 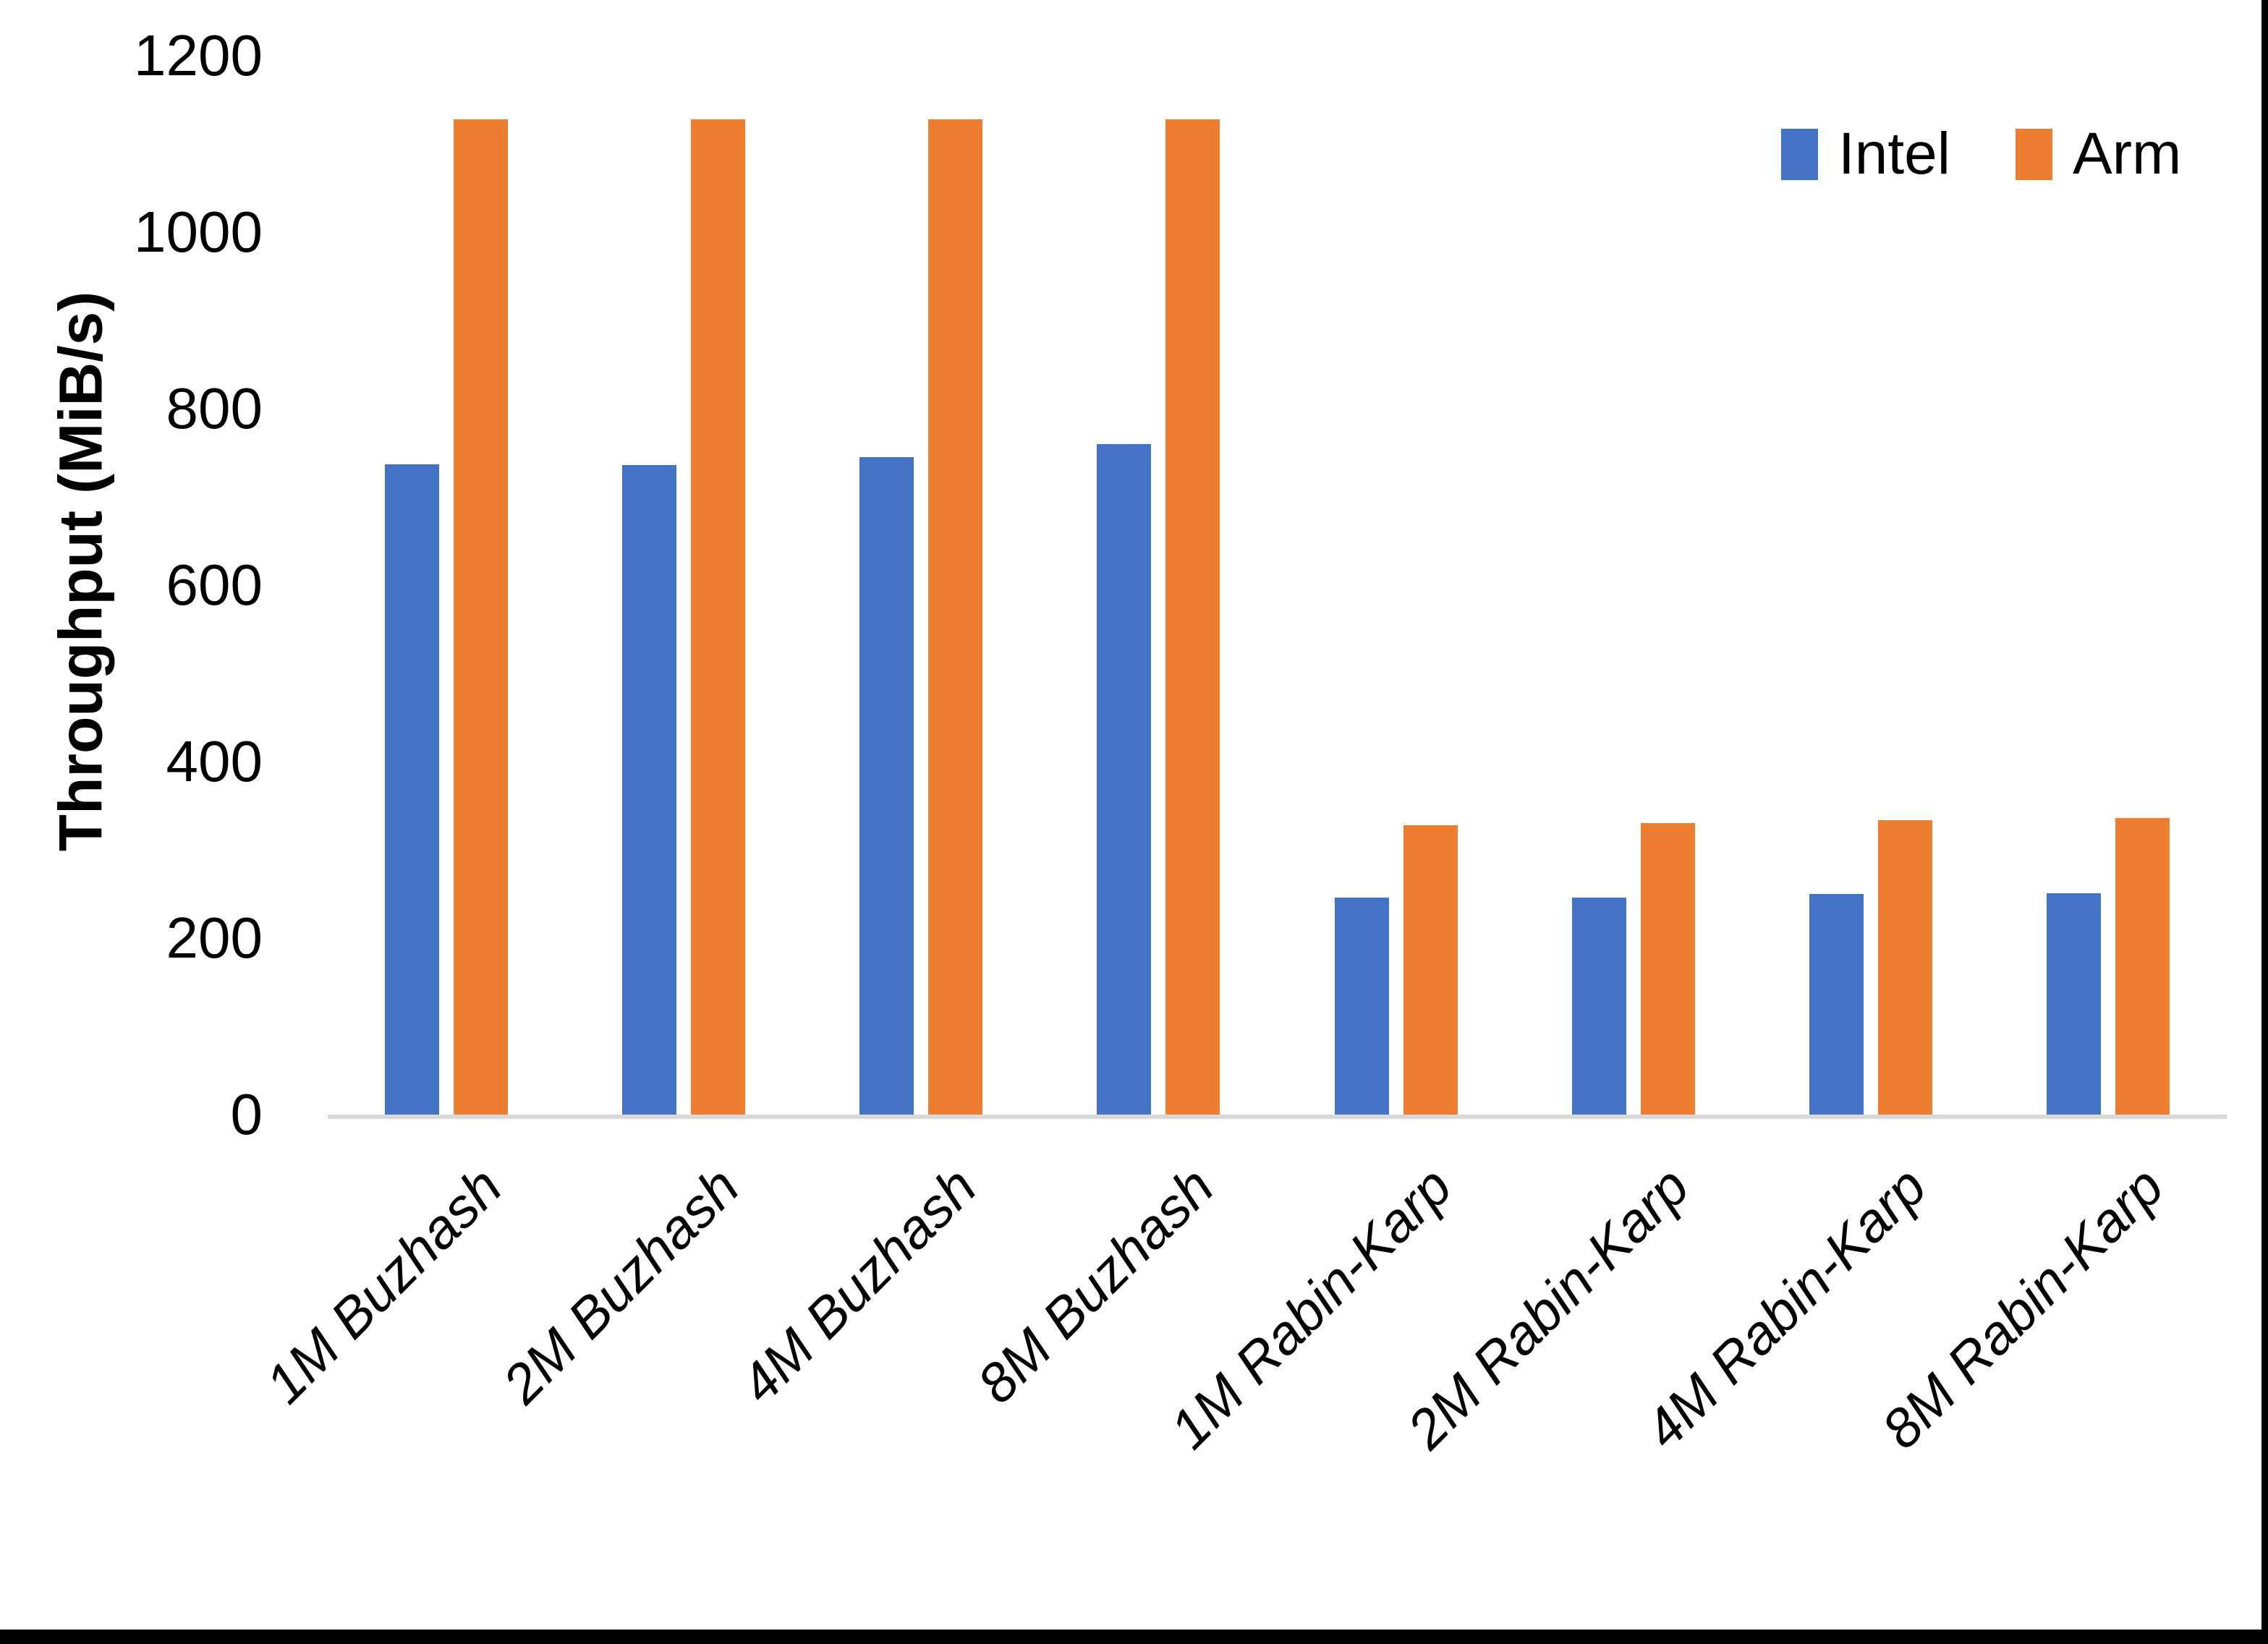 What do you see at coordinates (1361, 1006) in the screenshot?
I see `bar-intel-1m-rabin-karp` at bounding box center [1361, 1006].